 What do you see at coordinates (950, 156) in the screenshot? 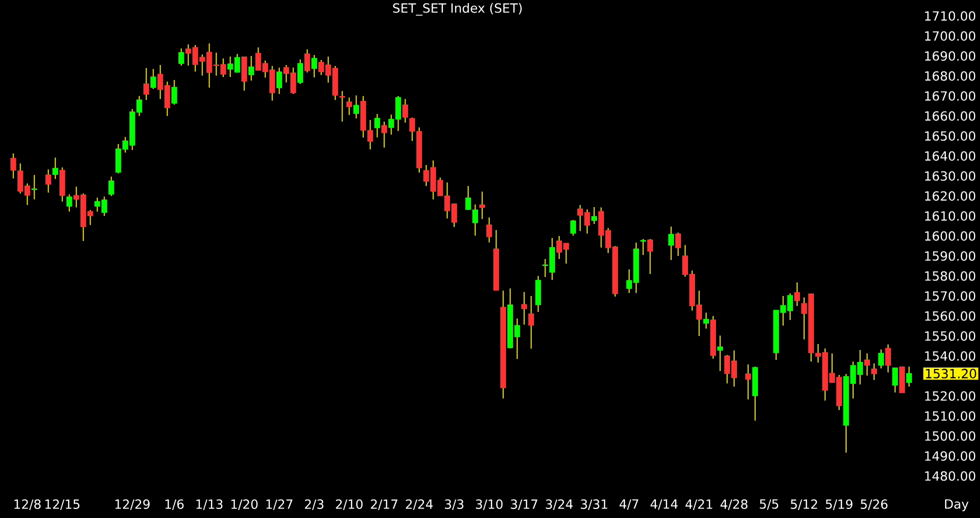
I see `y-tick-label: 1640.00` at bounding box center [950, 156].